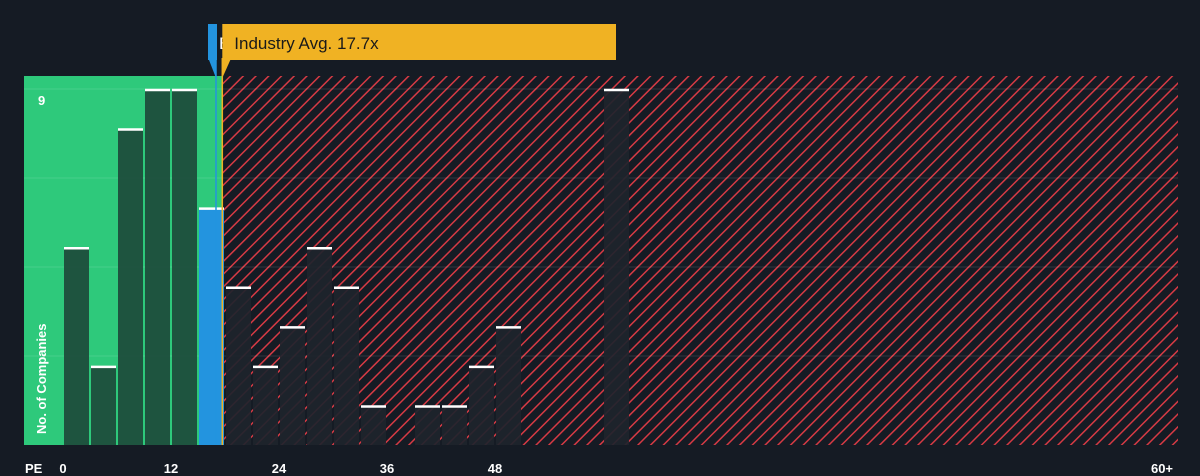  Describe the element at coordinates (387, 468) in the screenshot. I see `x-tick-label: 36` at that location.